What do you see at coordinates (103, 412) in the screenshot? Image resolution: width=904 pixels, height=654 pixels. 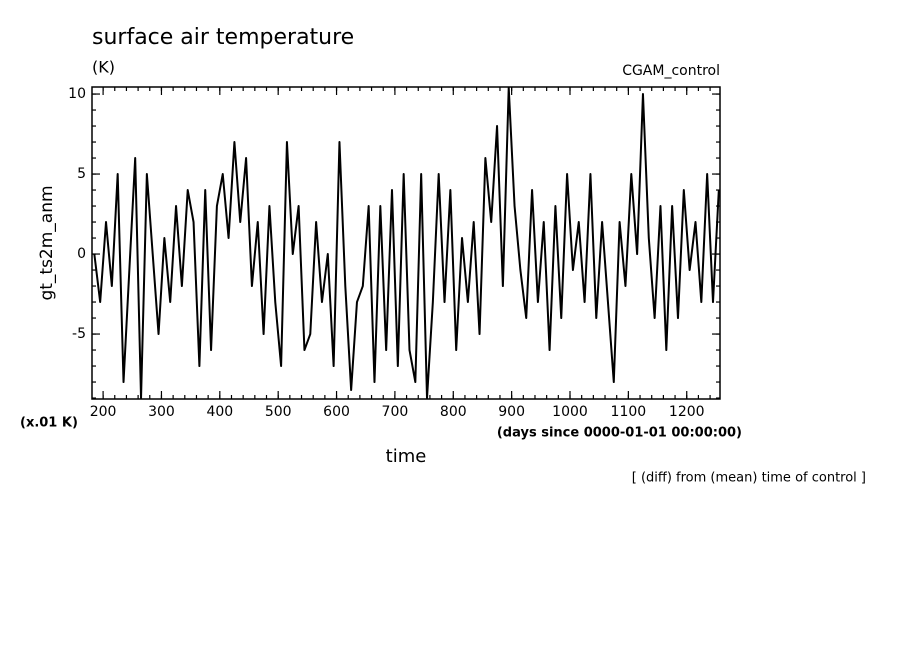 I see `x-tick-label: 200` at bounding box center [103, 412].